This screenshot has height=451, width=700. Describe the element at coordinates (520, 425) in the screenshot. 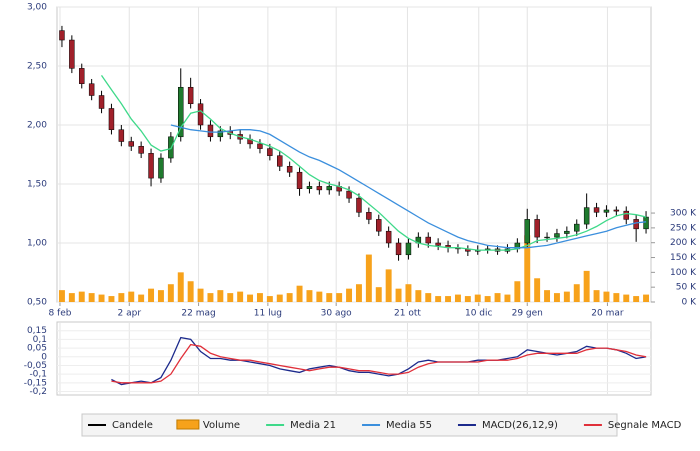

I see `legend-label: MACD(26,12,9)` at that location.